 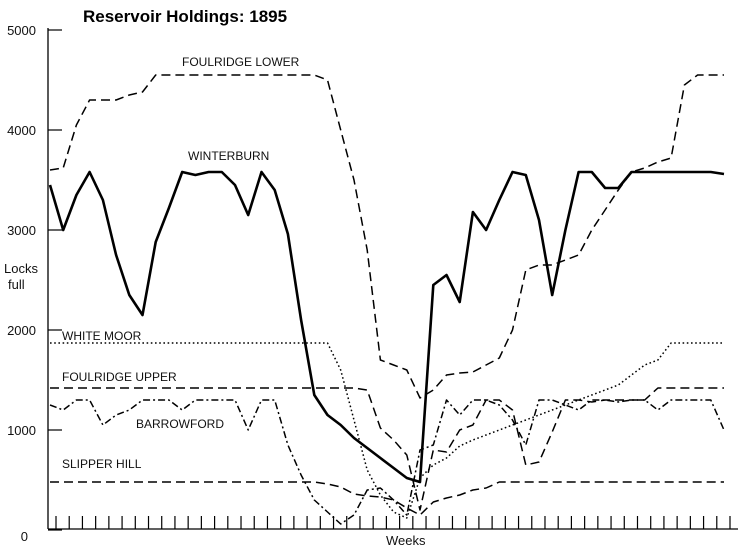 I want to click on series-label-foulridge-upper: FOULRIDGE UPPER, so click(x=119, y=377).